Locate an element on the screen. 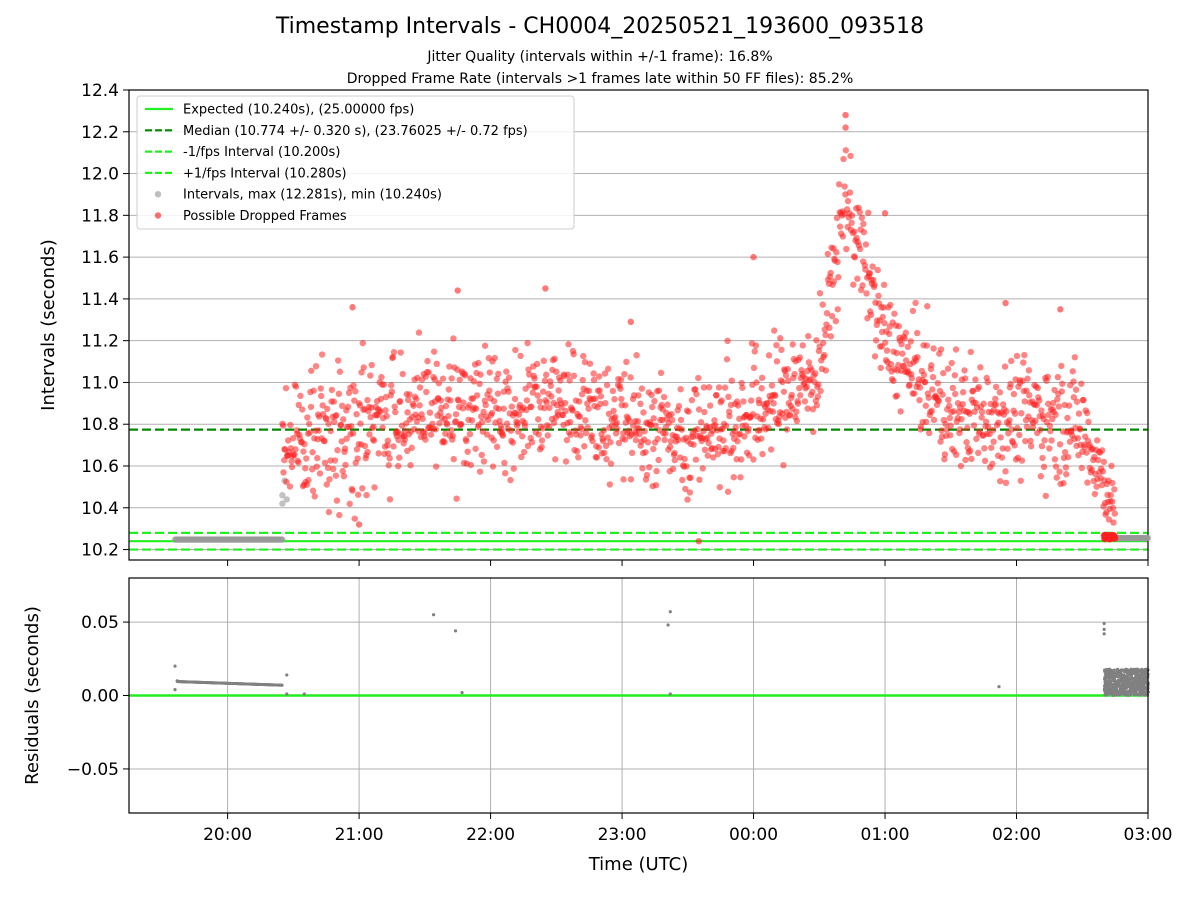 The width and height of the screenshot is (1200, 900). bottom-y-tick-label: 0.00 is located at coordinates (100, 697).